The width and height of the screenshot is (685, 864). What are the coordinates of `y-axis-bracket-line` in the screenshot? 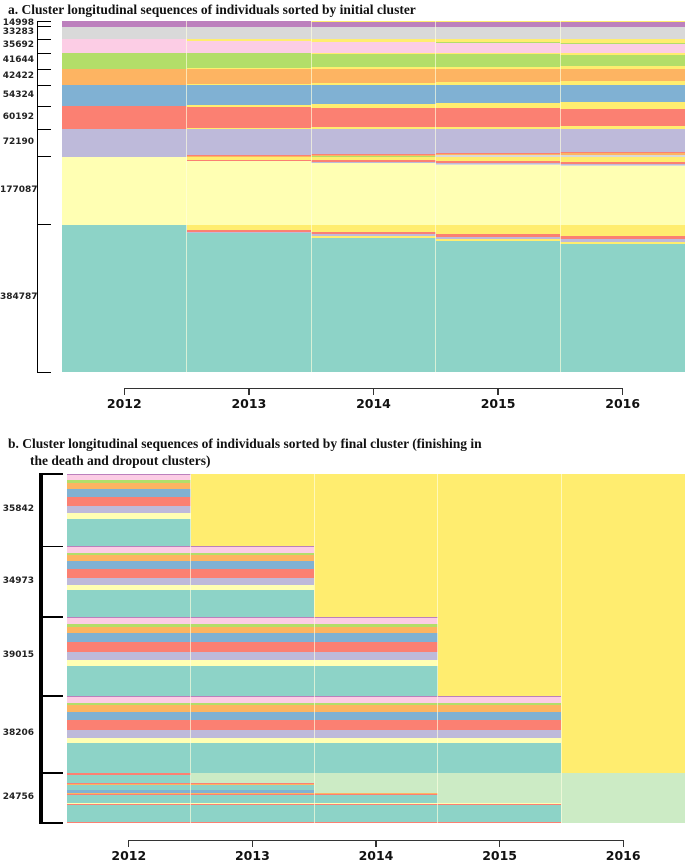 It's located at (41, 648).